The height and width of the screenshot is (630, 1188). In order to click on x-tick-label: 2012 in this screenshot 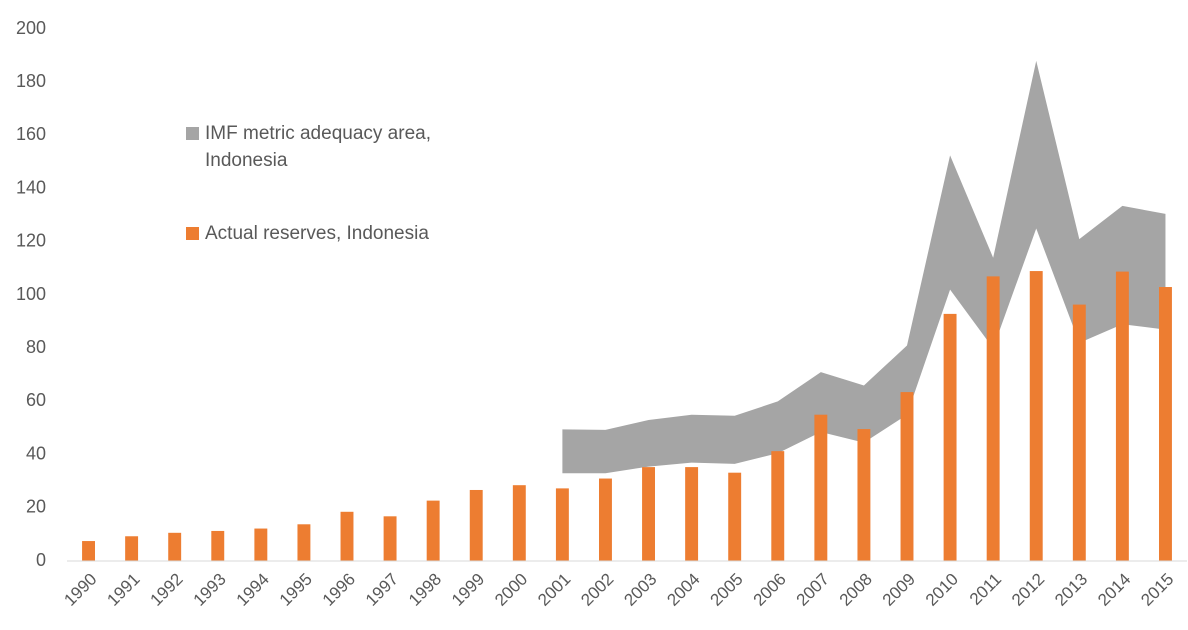, I will do `click(1028, 590)`.